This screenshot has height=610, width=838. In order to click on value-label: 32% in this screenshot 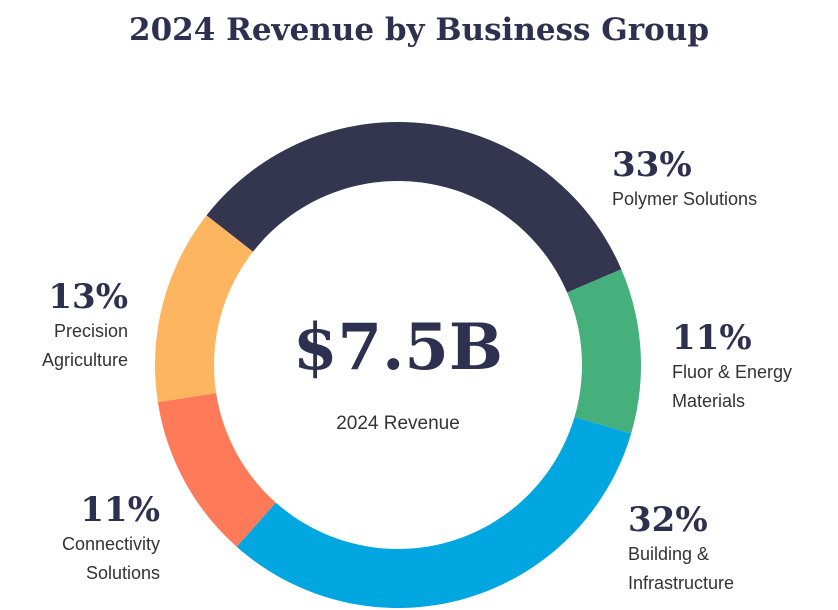, I will do `click(668, 520)`.